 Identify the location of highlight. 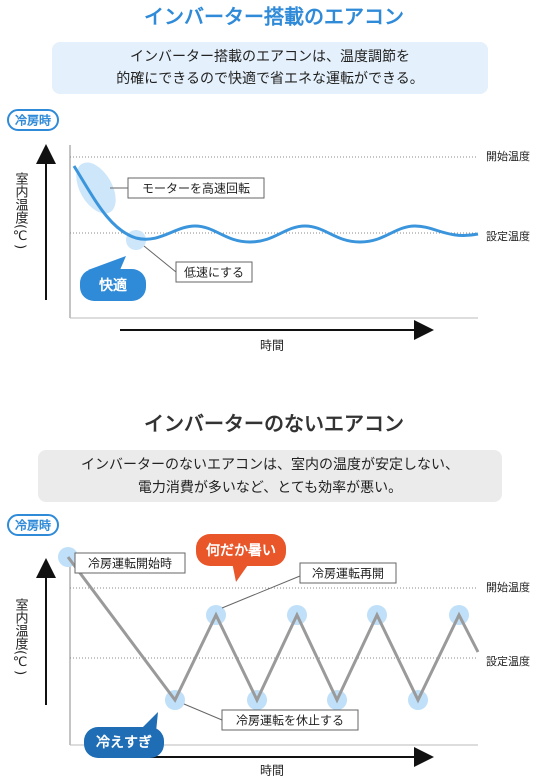
(96, 188).